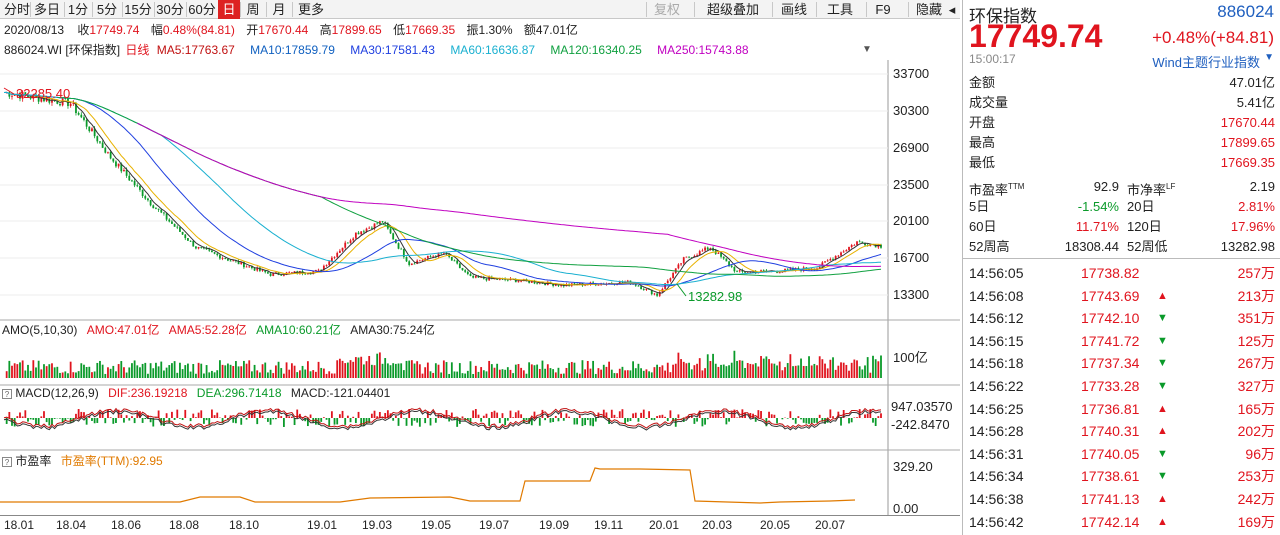 The width and height of the screenshot is (1280, 535). I want to click on period-tab-6: 60分, so click(202, 9).